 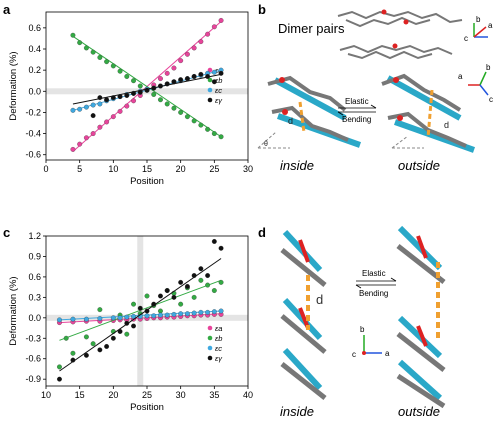 What do you see at coordinates (218, 348) in the screenshot?
I see `legend-label: εc` at bounding box center [218, 348].